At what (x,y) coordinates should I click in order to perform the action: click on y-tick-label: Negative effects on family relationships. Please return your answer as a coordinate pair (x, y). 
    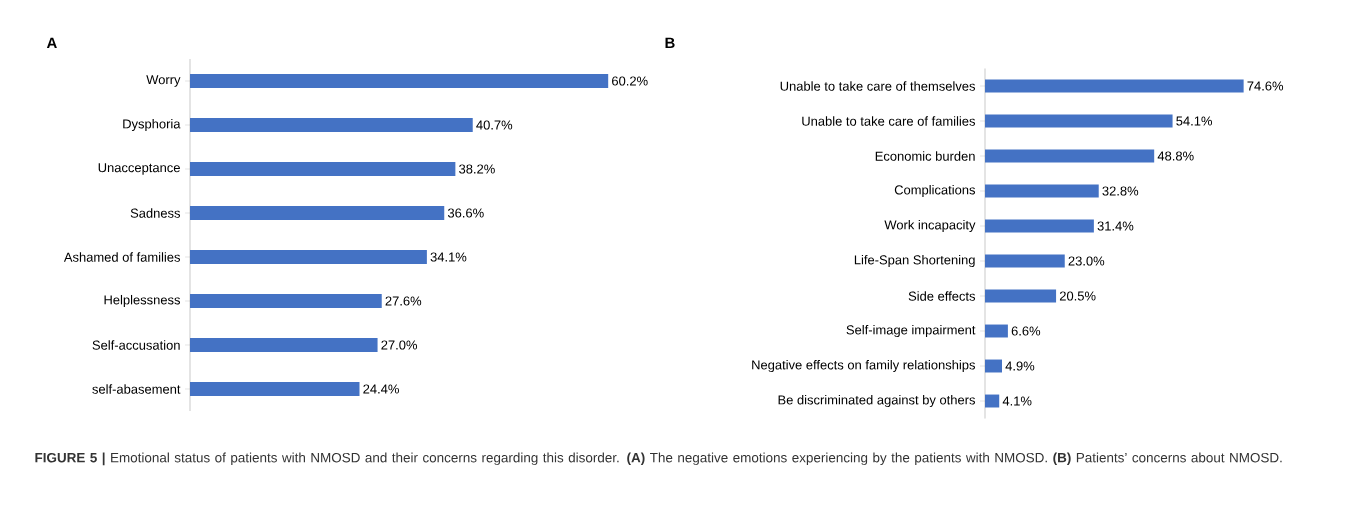
    Looking at the image, I should click on (864, 366).